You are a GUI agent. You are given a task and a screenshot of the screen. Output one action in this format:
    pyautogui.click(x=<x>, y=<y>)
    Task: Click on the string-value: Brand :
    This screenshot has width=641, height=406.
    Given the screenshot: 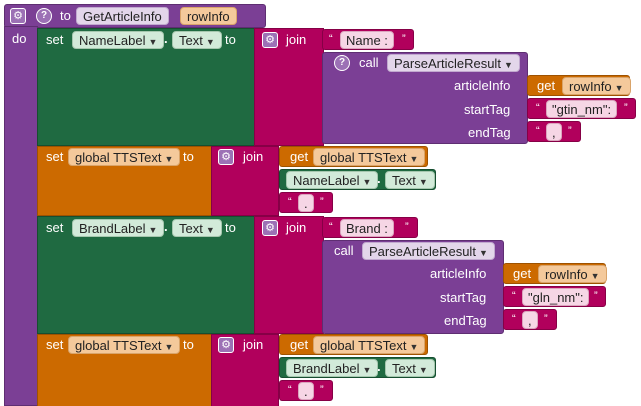 What is the action you would take?
    pyautogui.click(x=367, y=228)
    